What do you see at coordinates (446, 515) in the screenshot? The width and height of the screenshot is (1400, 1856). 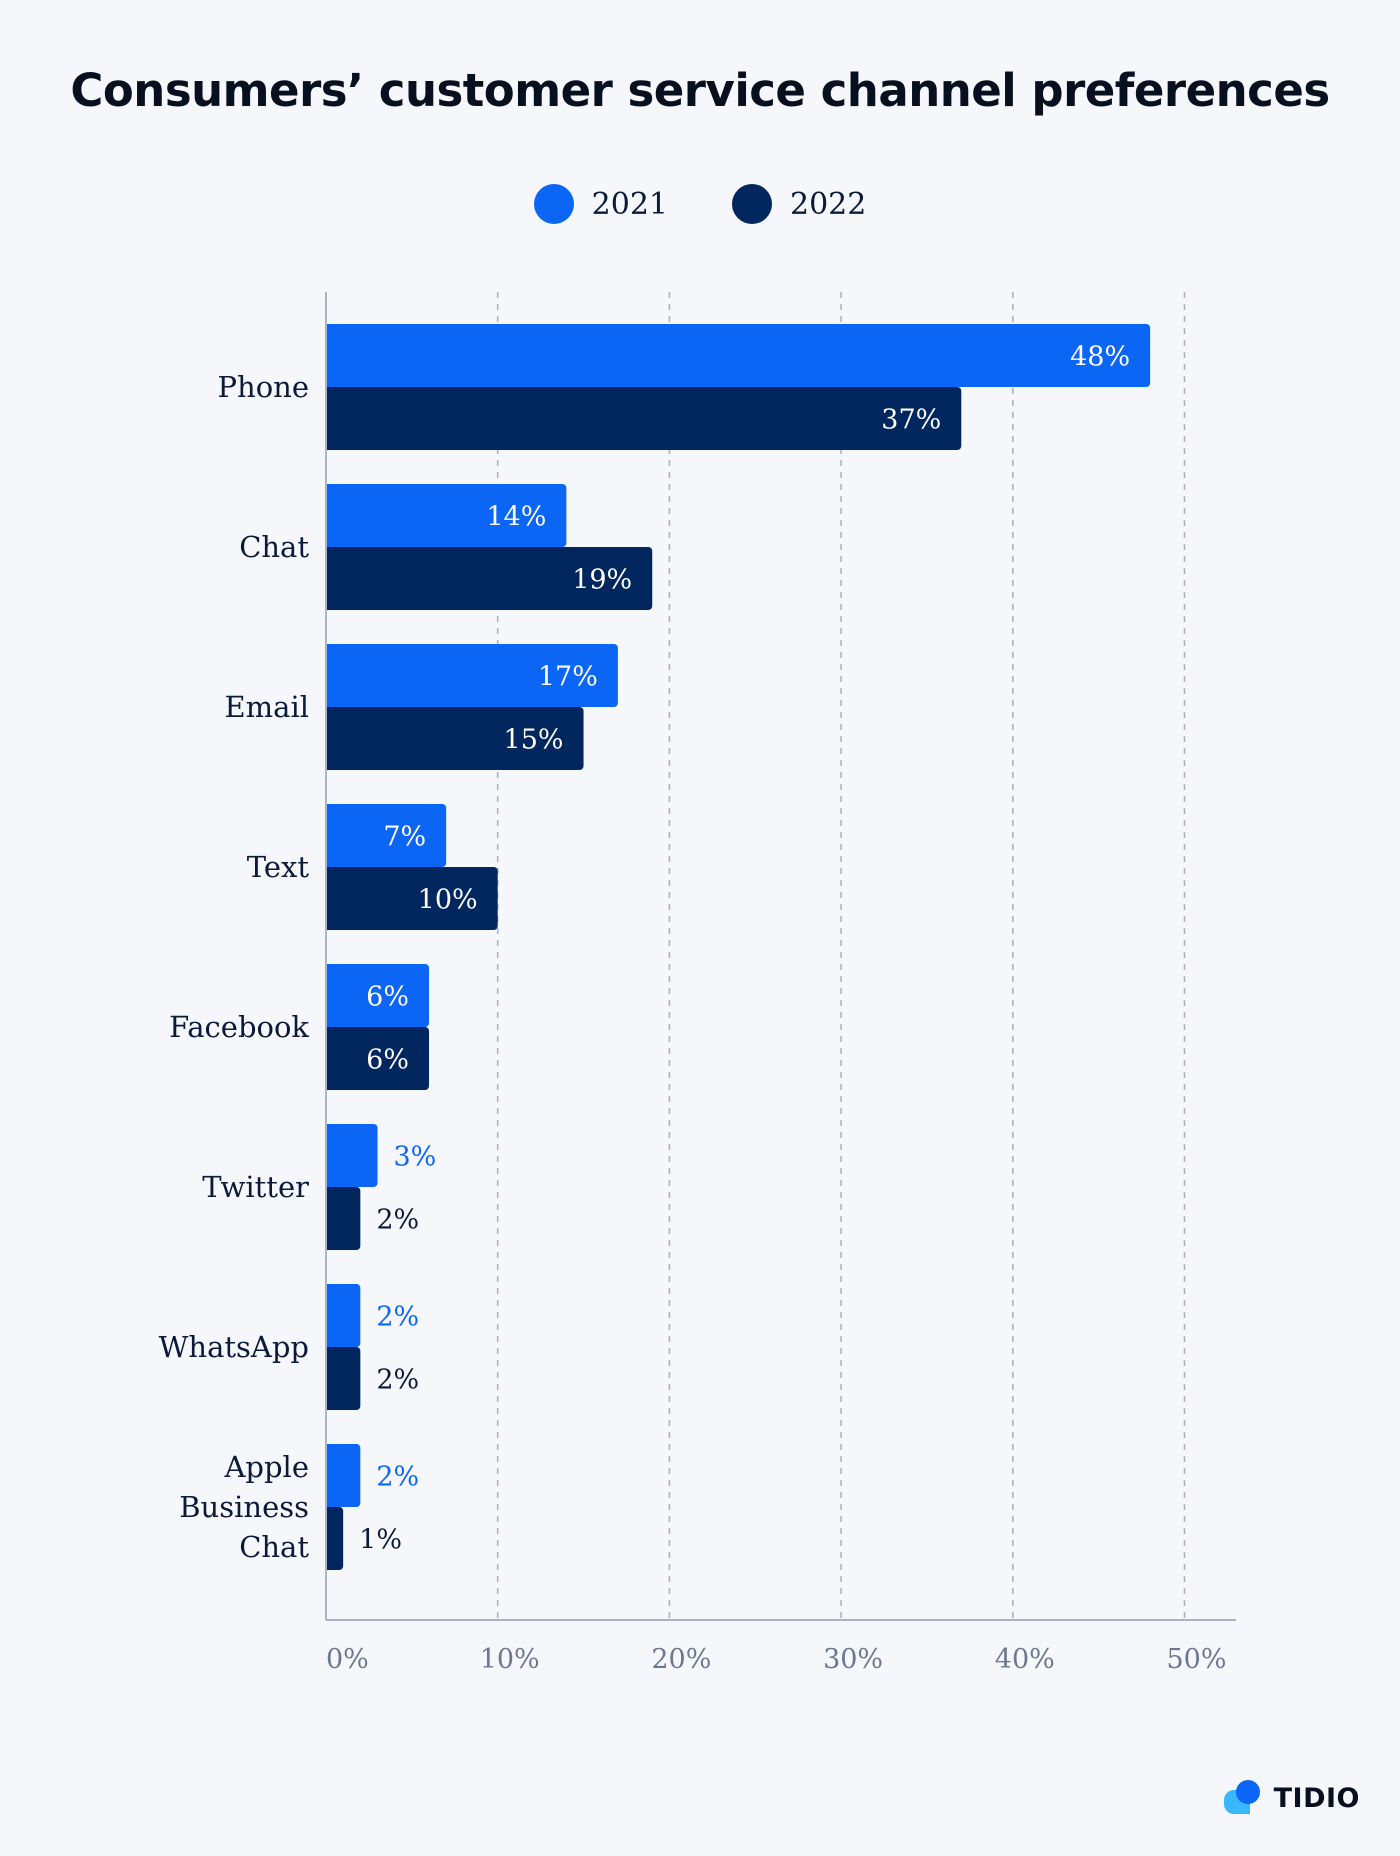 I see `bar-2021-chat` at bounding box center [446, 515].